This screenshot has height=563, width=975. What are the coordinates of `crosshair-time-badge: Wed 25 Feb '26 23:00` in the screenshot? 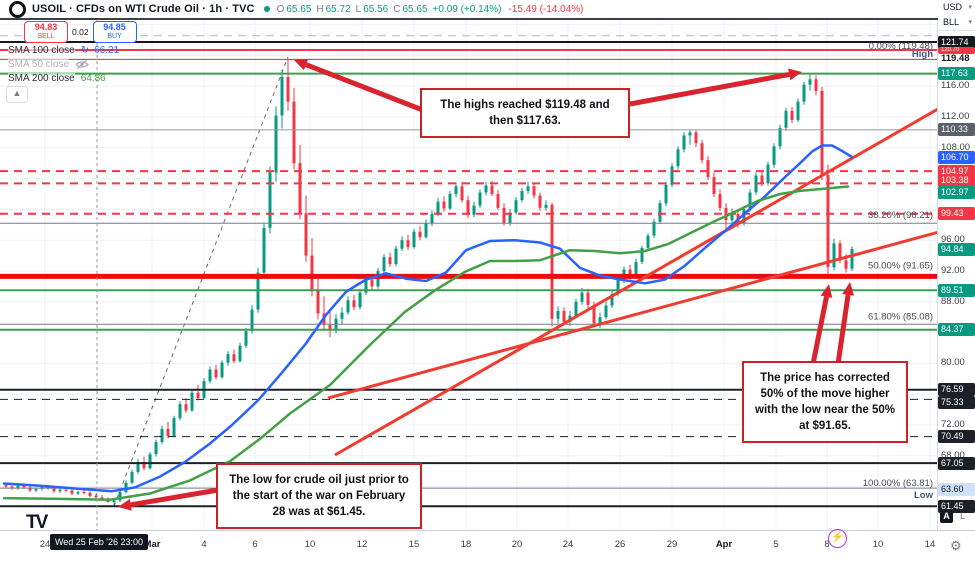 It's located at (99, 542).